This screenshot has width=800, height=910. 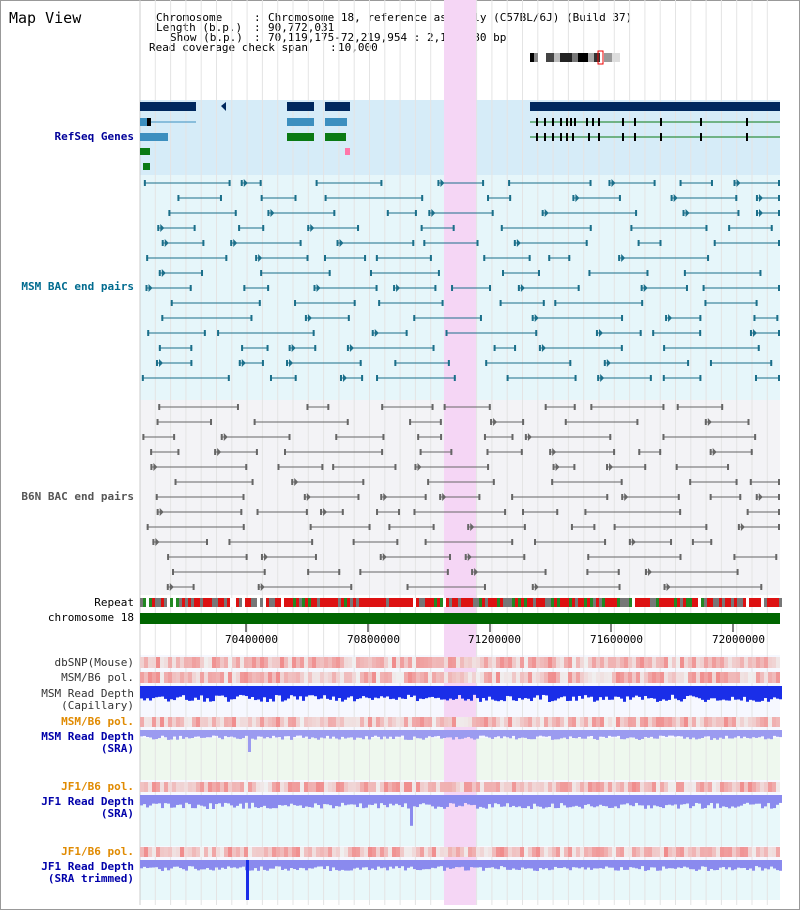 What do you see at coordinates (738, 639) in the screenshot?
I see `axis-tick-label: 72000000` at bounding box center [738, 639].